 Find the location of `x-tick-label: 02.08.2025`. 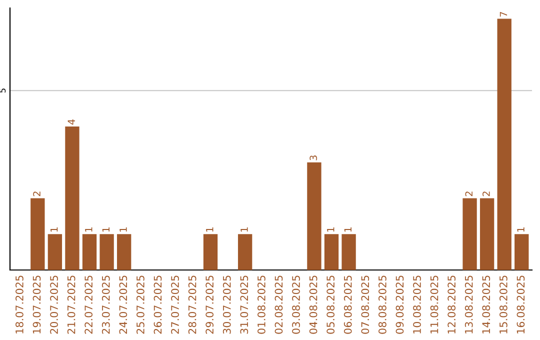

x-tick-label: 02.08.2025 is located at coordinates (278, 305).